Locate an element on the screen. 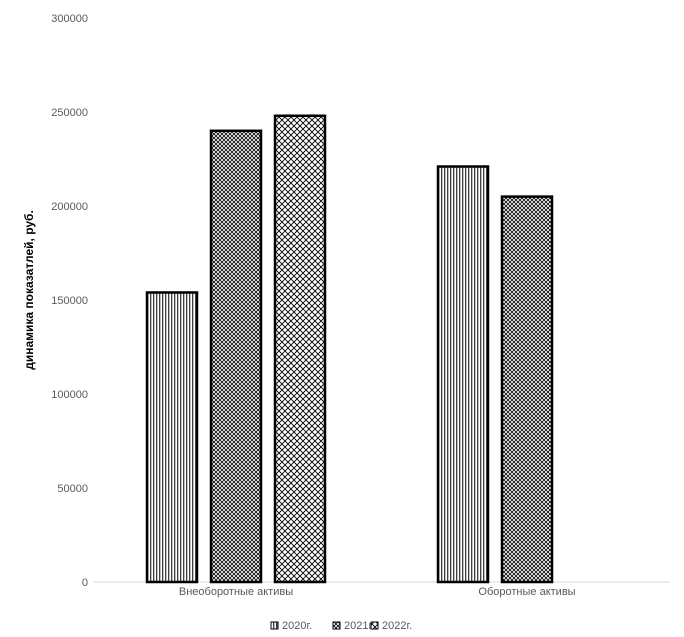 Image resolution: width=684 pixels, height=637 pixels. y-axis-title: динамика показатлей, руб. is located at coordinates (29, 290).